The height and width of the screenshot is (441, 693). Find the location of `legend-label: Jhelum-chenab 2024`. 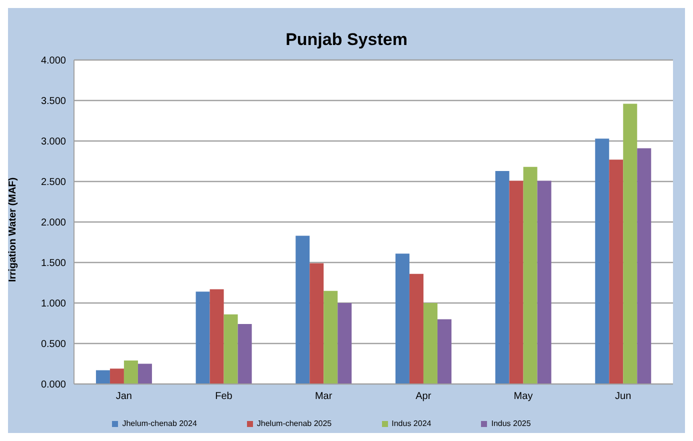

legend-label: Jhelum-chenab 2024 is located at coordinates (159, 423).